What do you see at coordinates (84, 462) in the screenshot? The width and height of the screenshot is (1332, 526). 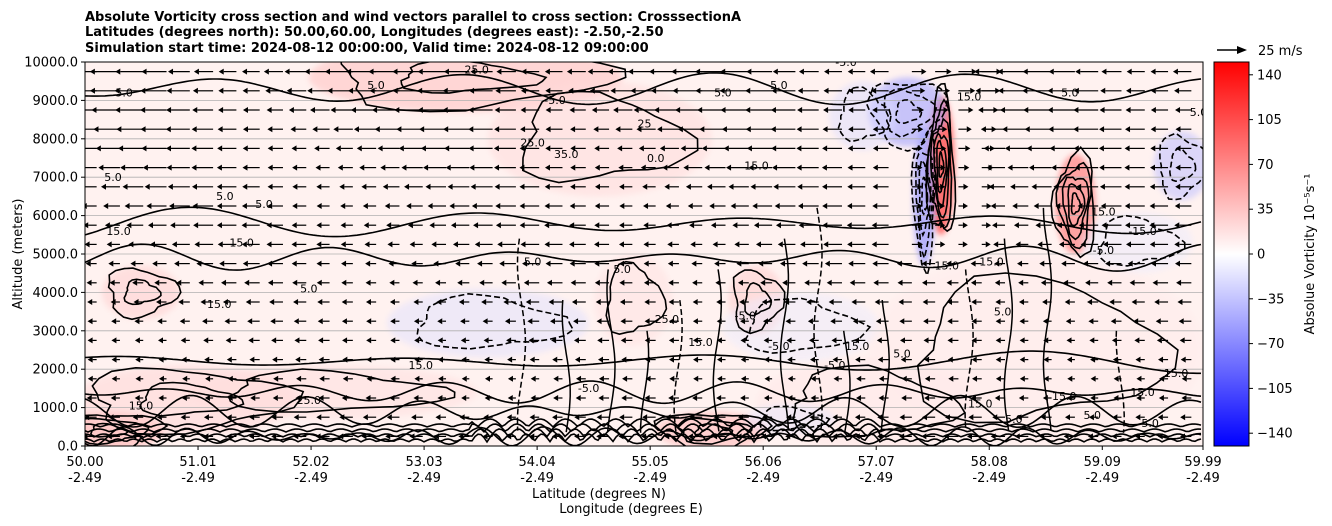 I see `x-tick-label-latitude: 50.00` at bounding box center [84, 462].